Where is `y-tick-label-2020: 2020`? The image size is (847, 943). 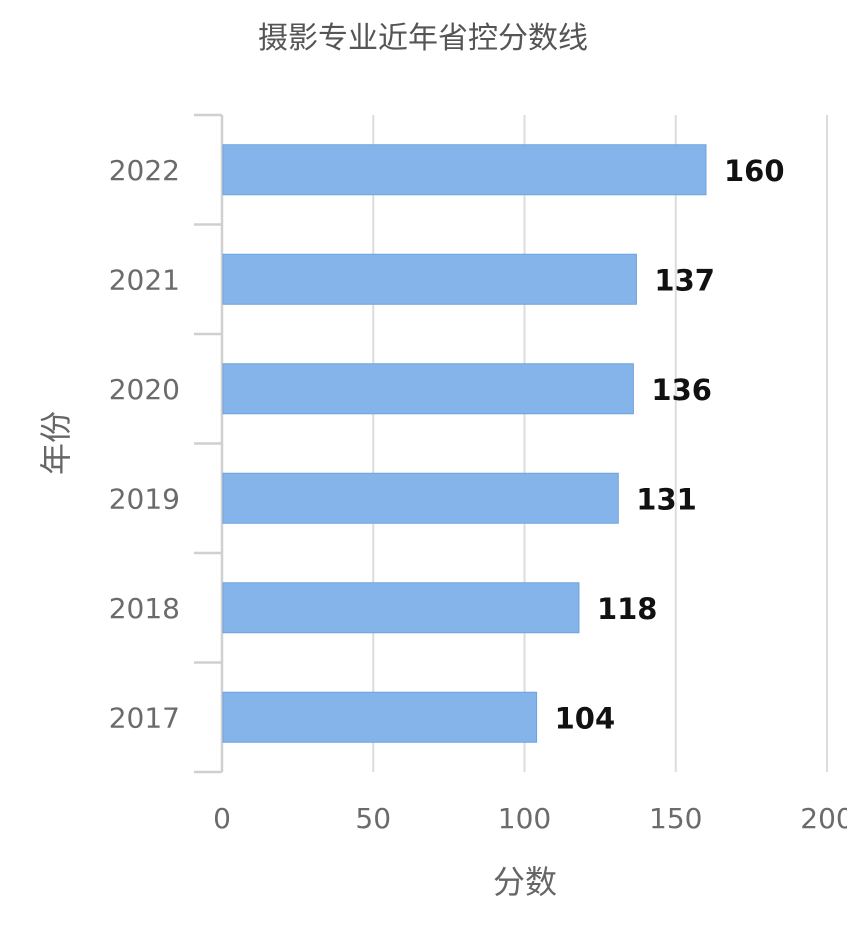 y-tick-label-2020: 2020 is located at coordinates (144, 389).